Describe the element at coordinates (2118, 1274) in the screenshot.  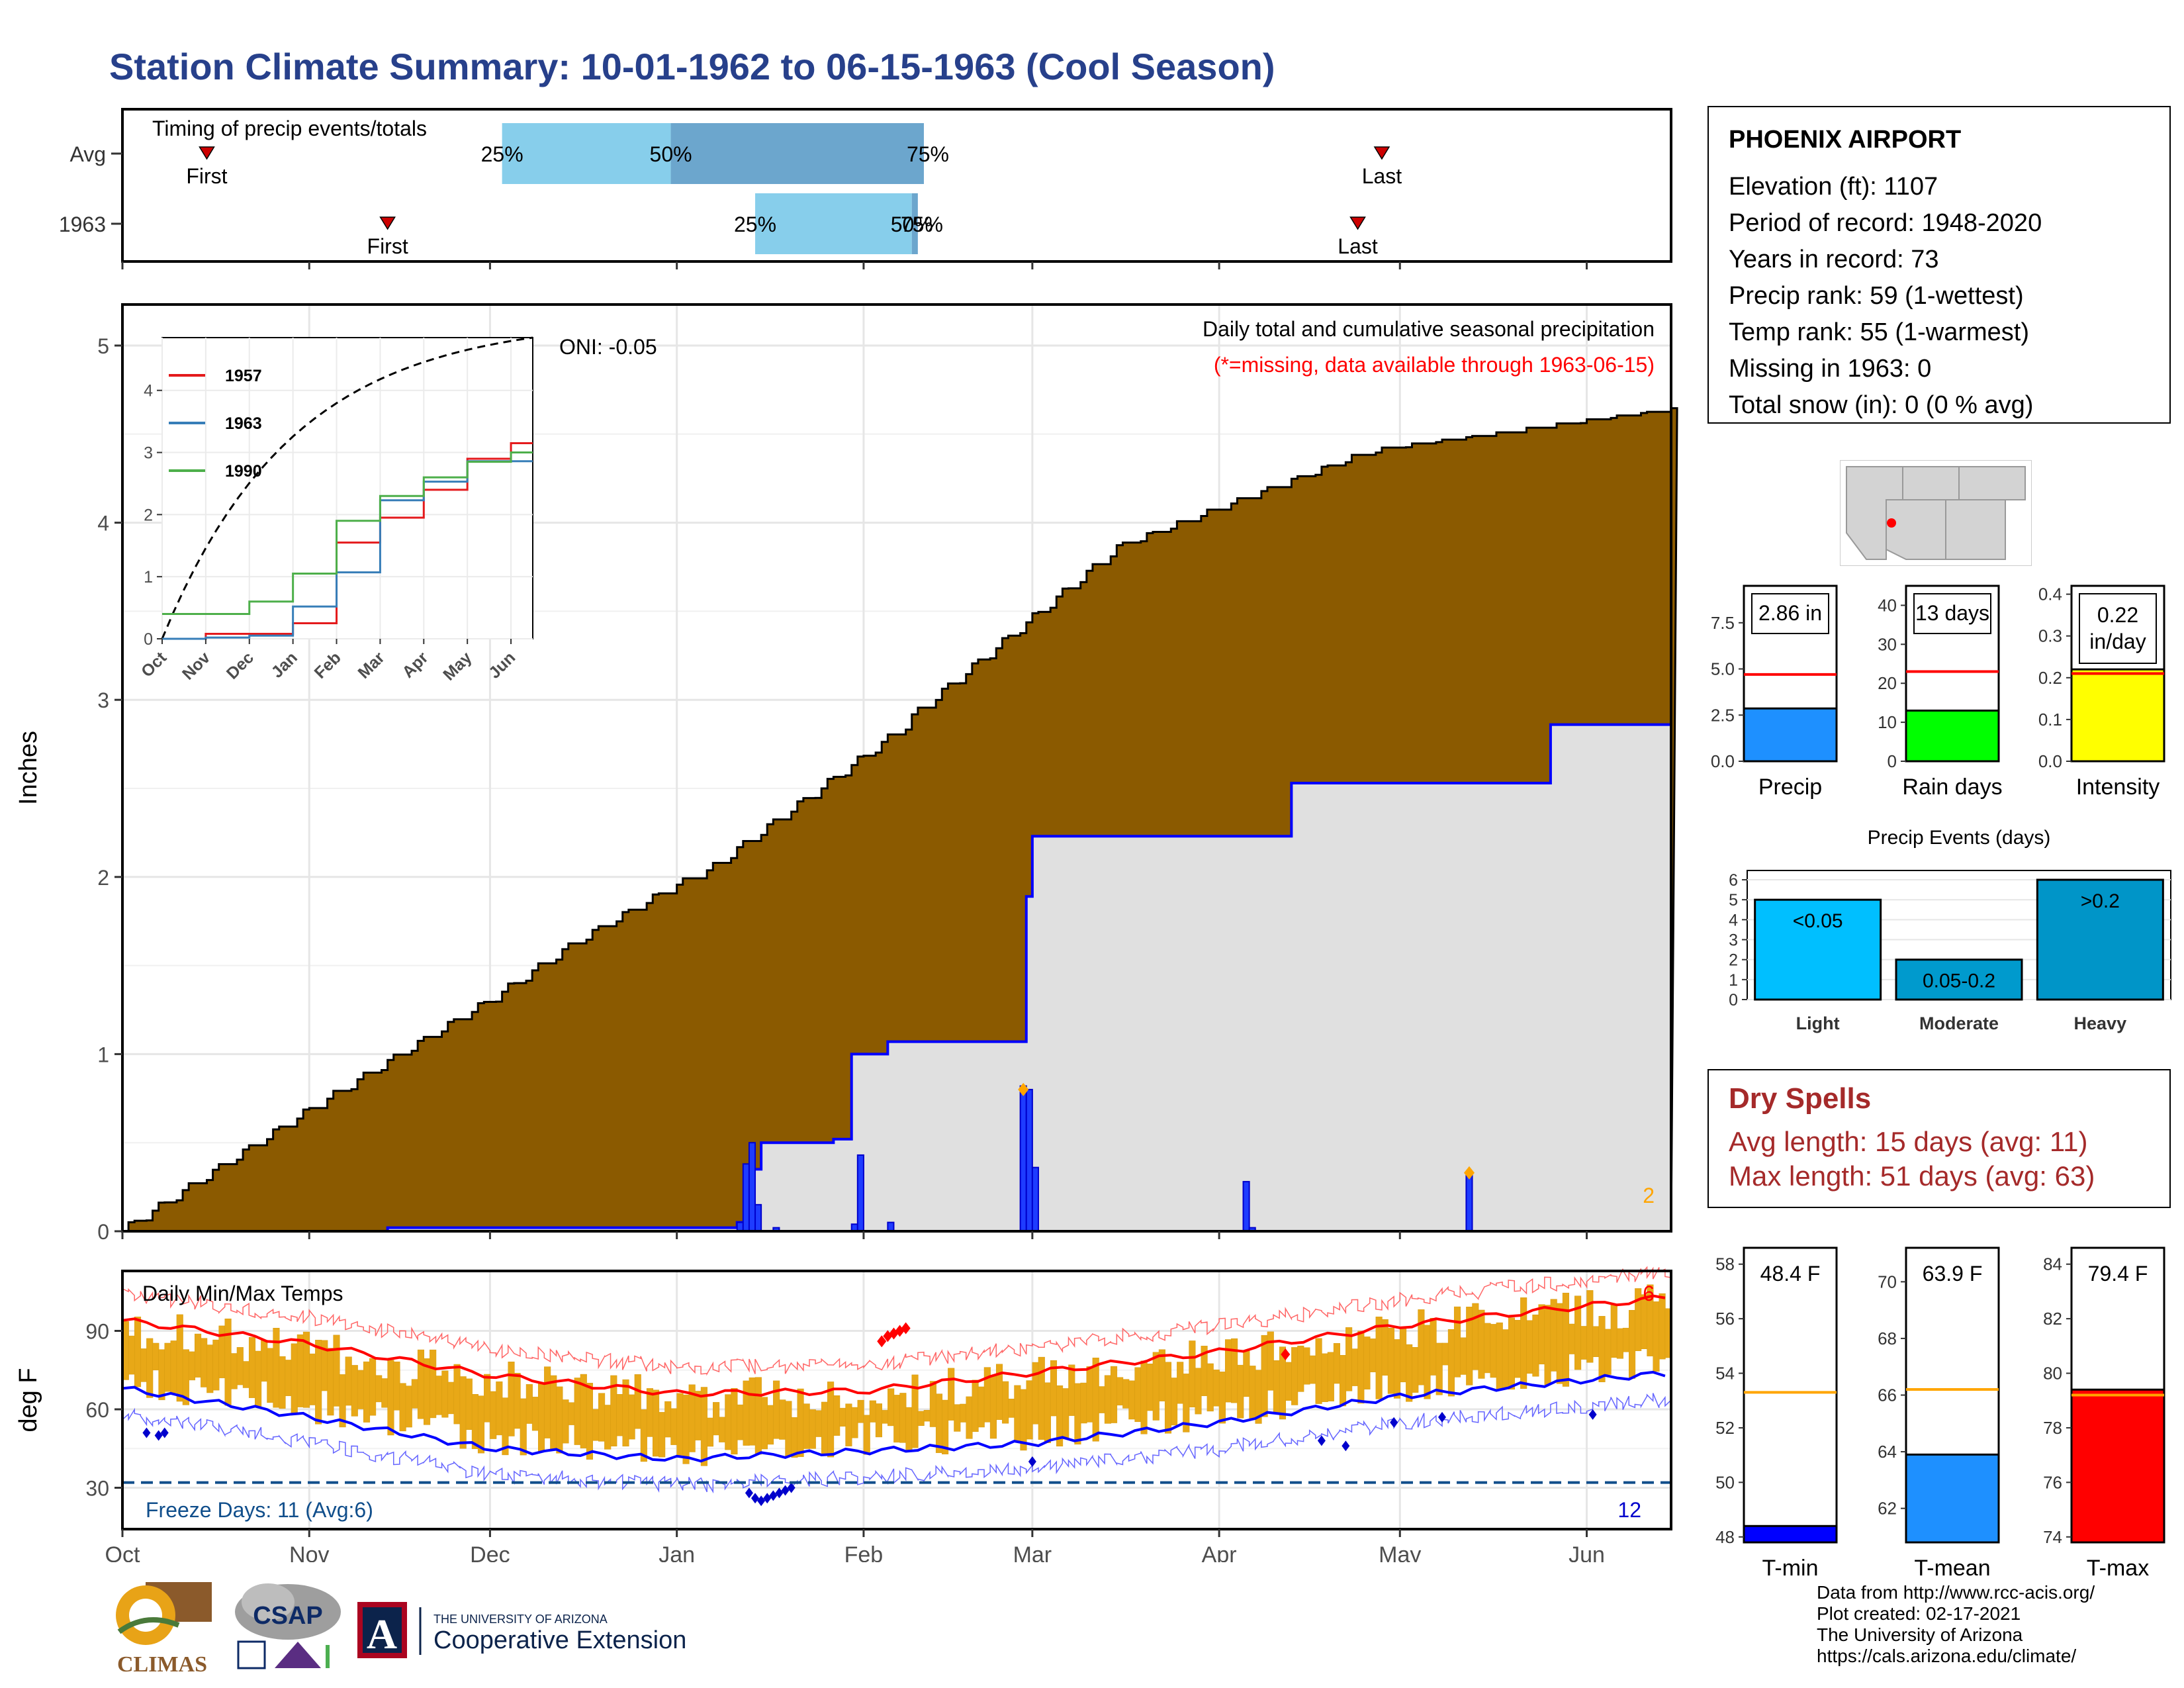
I see `summary-value-text: 79.4 F` at that location.